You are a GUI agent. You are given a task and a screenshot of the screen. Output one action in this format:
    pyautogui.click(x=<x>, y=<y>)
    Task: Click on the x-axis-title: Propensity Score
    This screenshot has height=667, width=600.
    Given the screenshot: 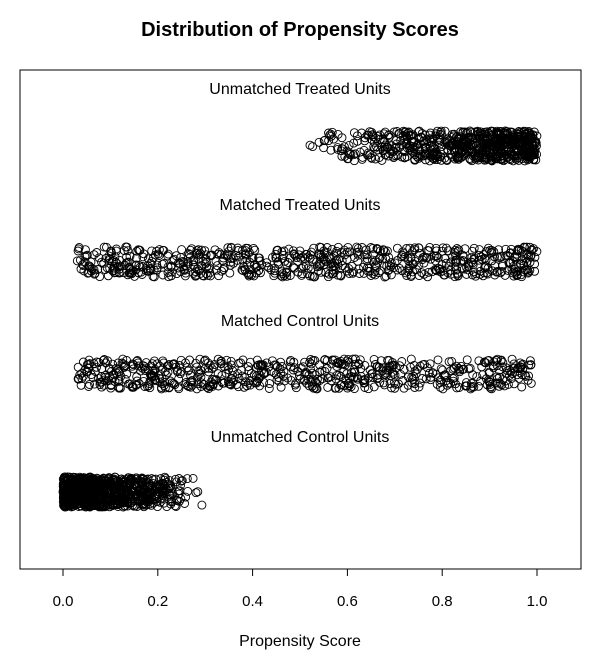 What is the action you would take?
    pyautogui.click(x=300, y=641)
    